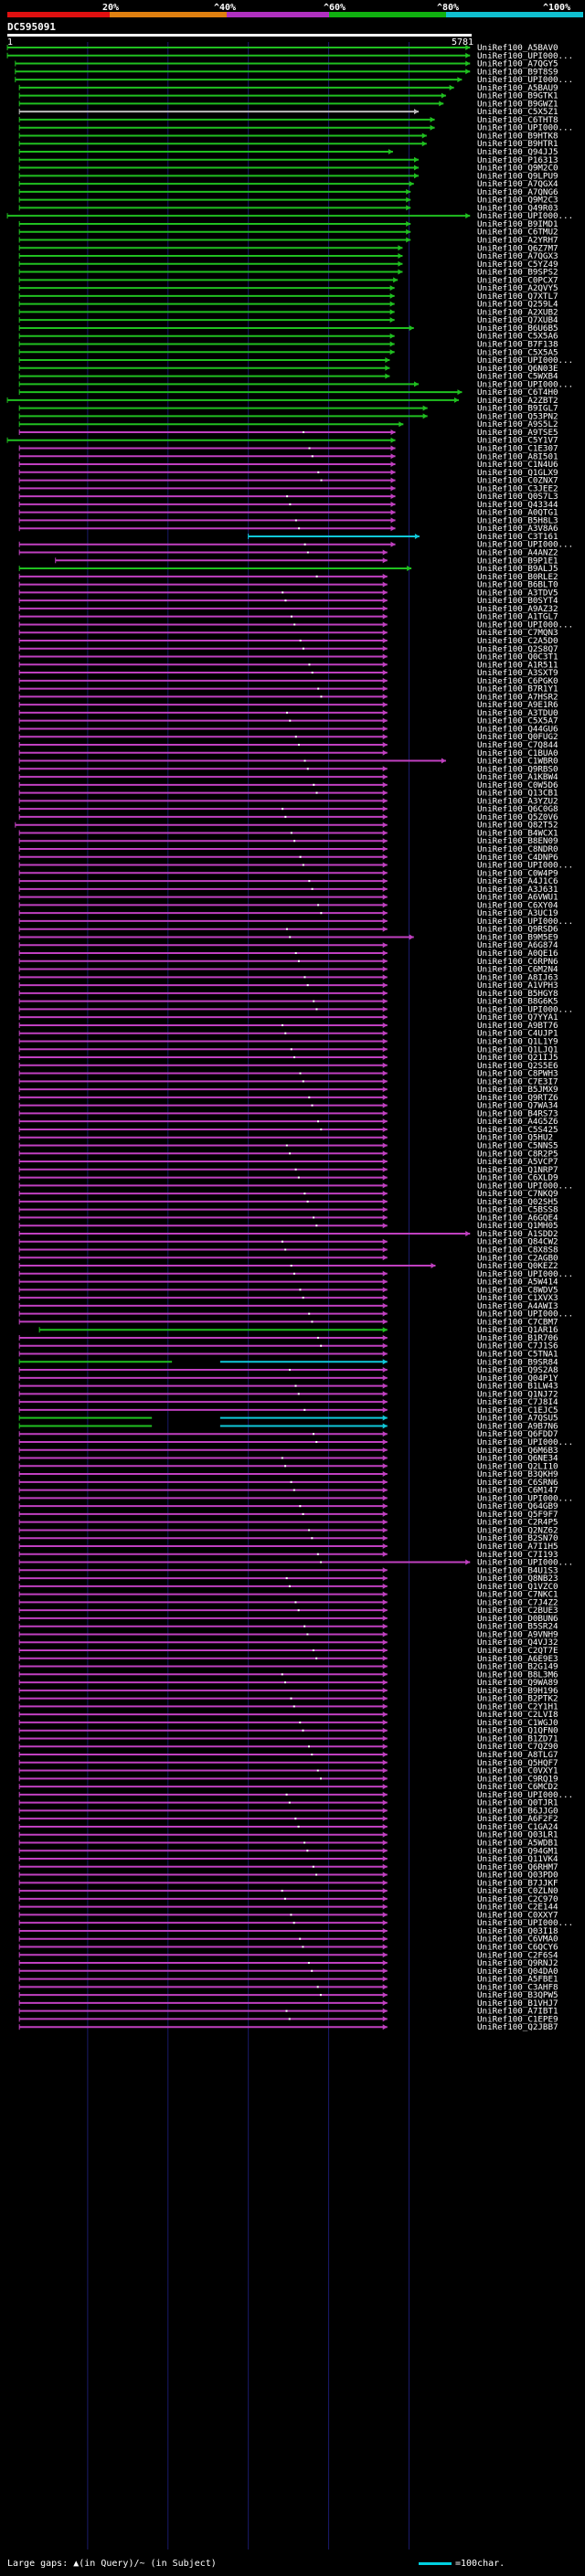 The width and height of the screenshot is (585, 2576). Describe the element at coordinates (517, 1683) in the screenshot. I see `hit-label: UniRef100_Q9WA89` at that location.